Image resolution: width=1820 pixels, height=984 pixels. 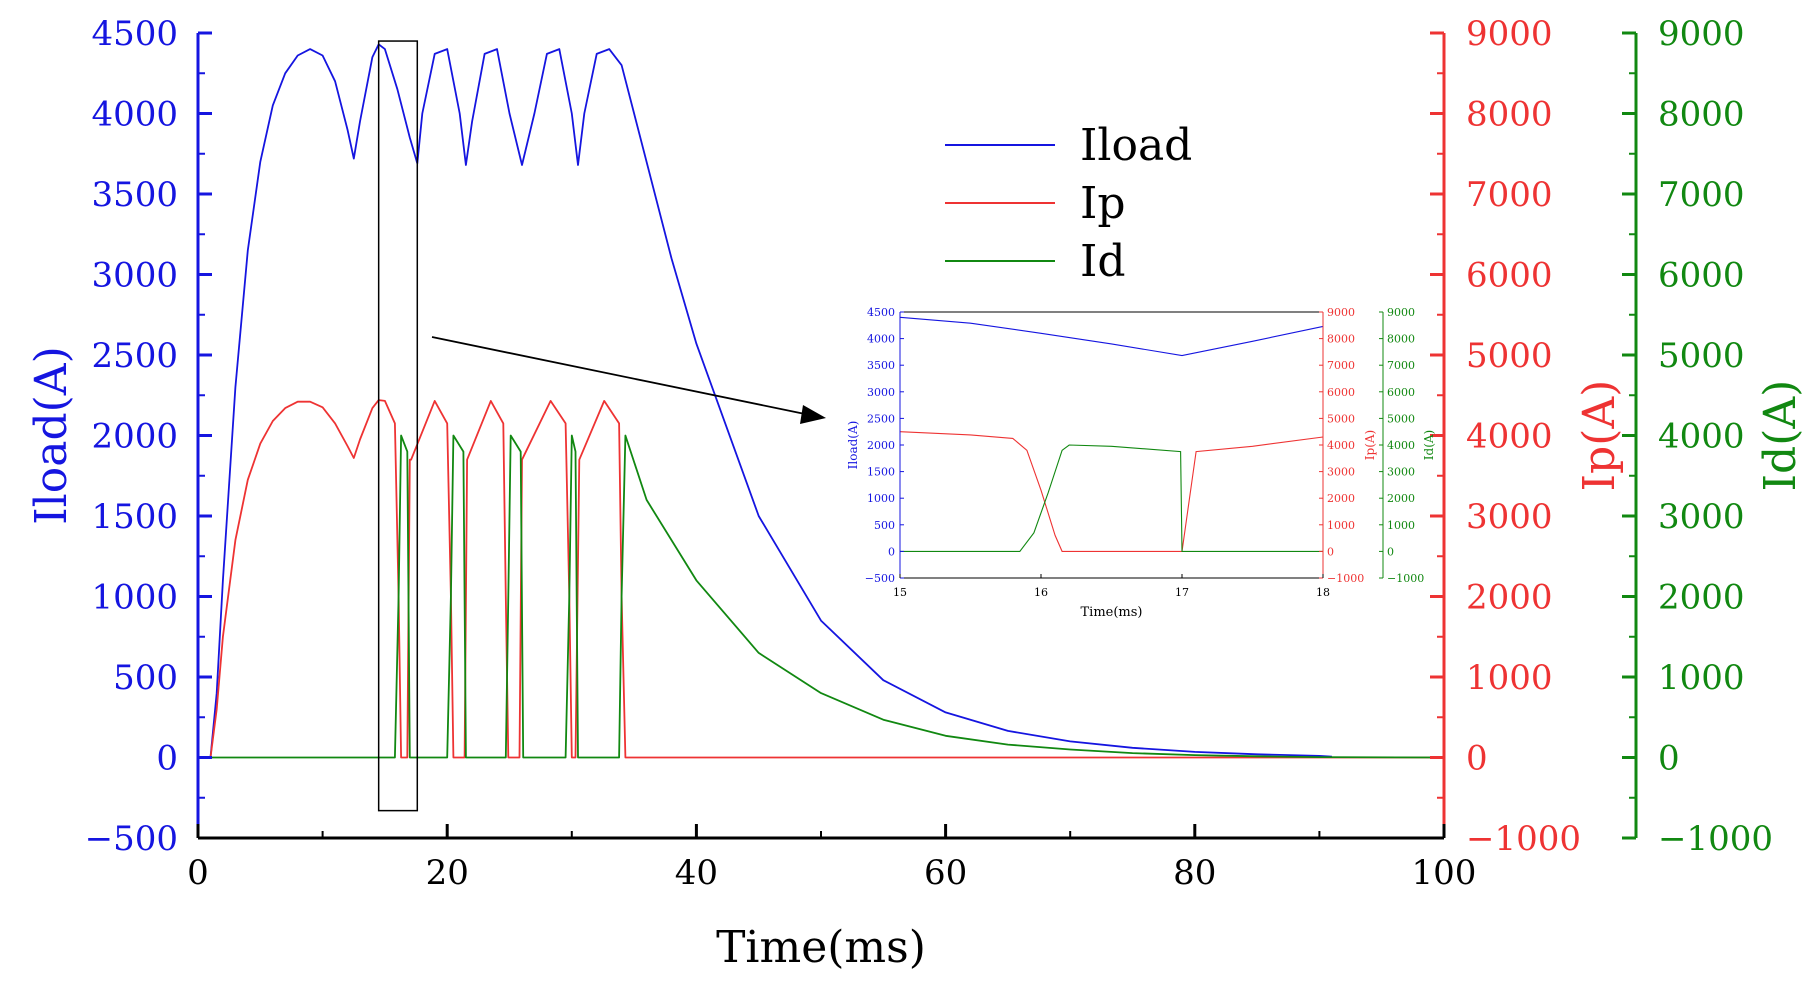 I want to click on inset-outer-axis-title: Id(A), so click(x=1429, y=445).